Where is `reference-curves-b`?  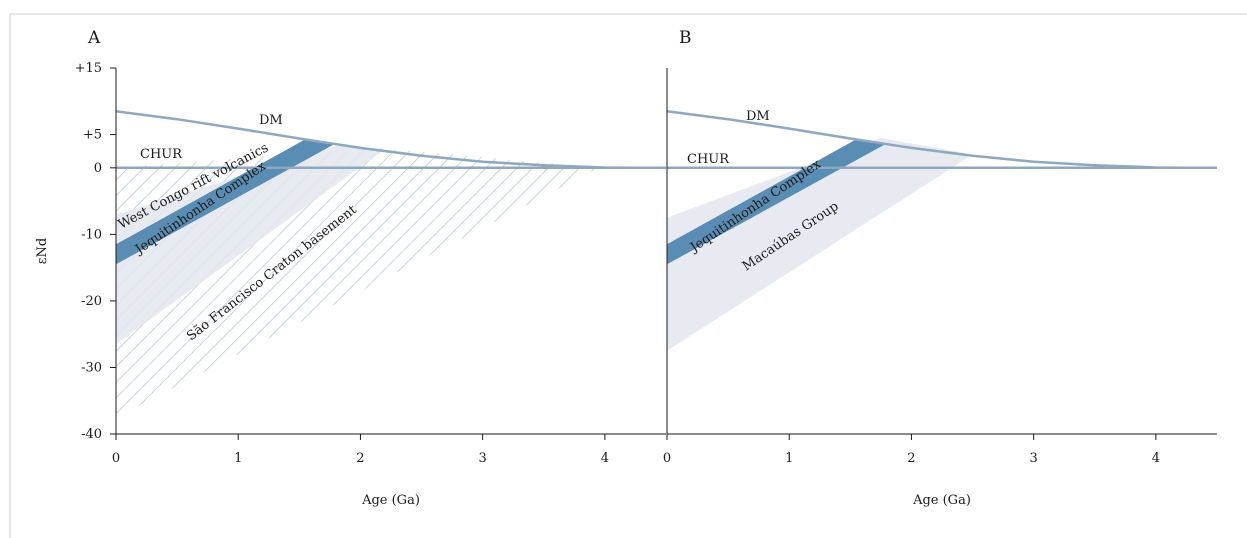 reference-curves-b is located at coordinates (941, 140).